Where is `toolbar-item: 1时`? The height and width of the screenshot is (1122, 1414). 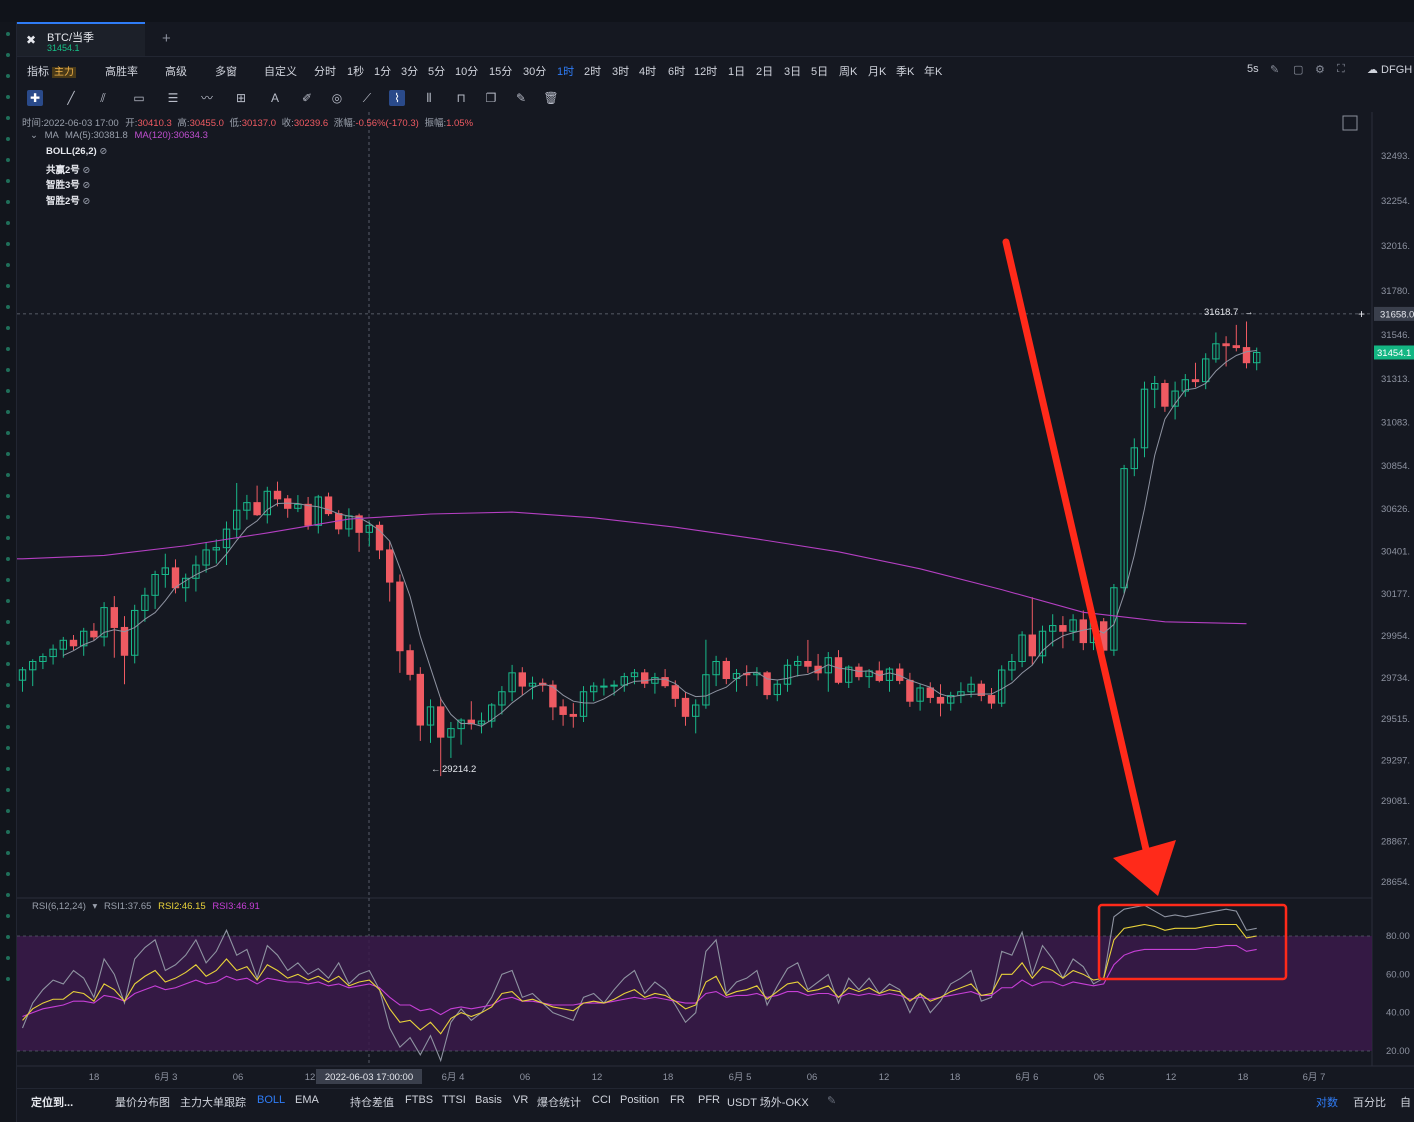 toolbar-item: 1时 is located at coordinates (566, 72).